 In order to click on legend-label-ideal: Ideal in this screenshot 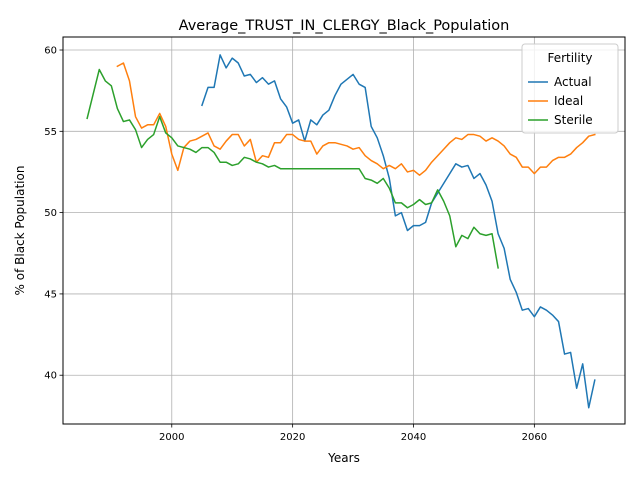, I will do `click(568, 101)`.